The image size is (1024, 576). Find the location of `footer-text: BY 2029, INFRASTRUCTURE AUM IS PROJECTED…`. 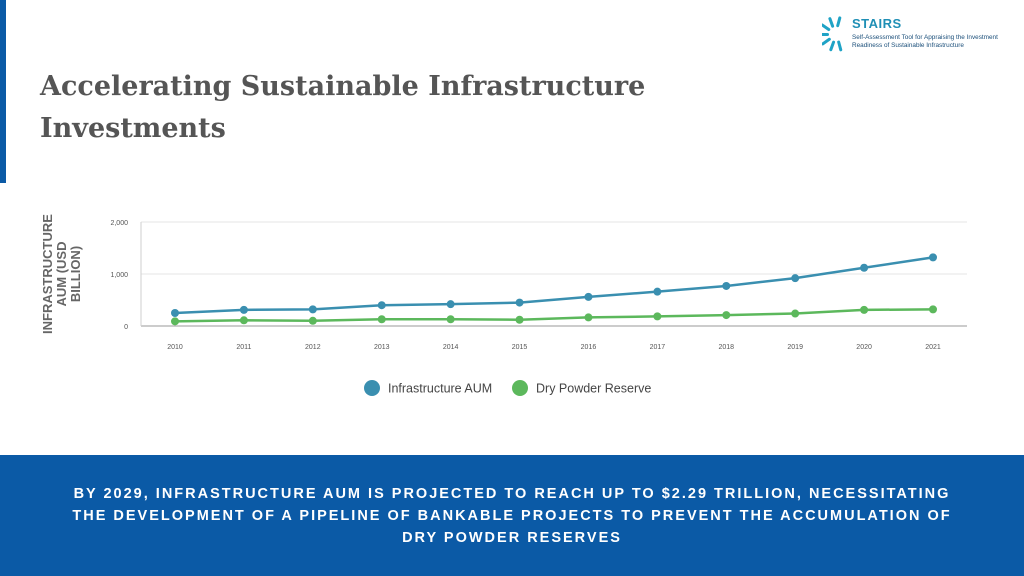

footer-text: BY 2029, INFRASTRUCTURE AUM IS PROJECTED… is located at coordinates (512, 515).